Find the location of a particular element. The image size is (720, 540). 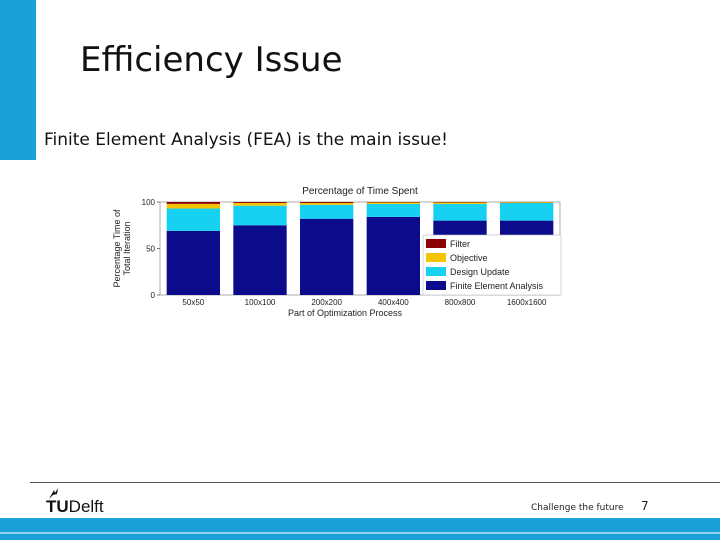

legend-label: Objective is located at coordinates (469, 258).